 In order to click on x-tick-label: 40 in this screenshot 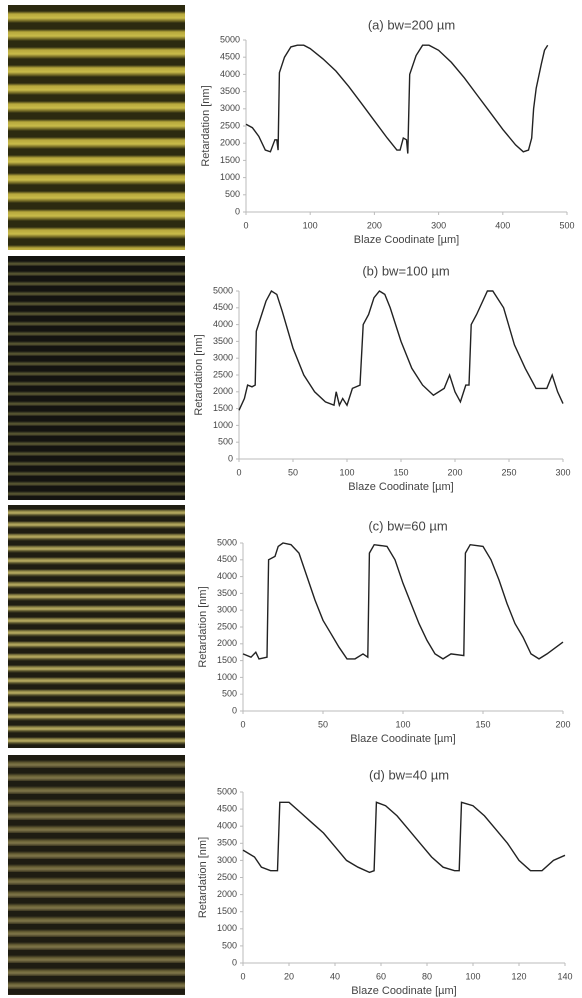, I will do `click(335, 976)`.